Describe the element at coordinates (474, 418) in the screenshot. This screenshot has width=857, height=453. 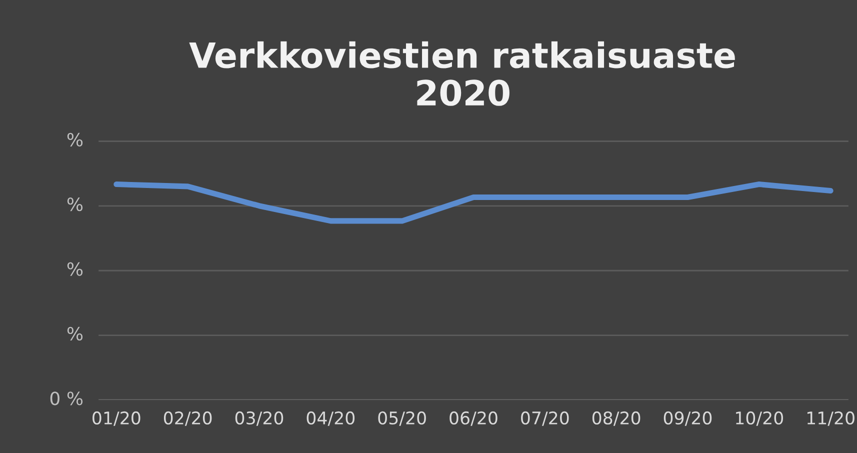
I see `x-tick-label: 06/20` at that location.